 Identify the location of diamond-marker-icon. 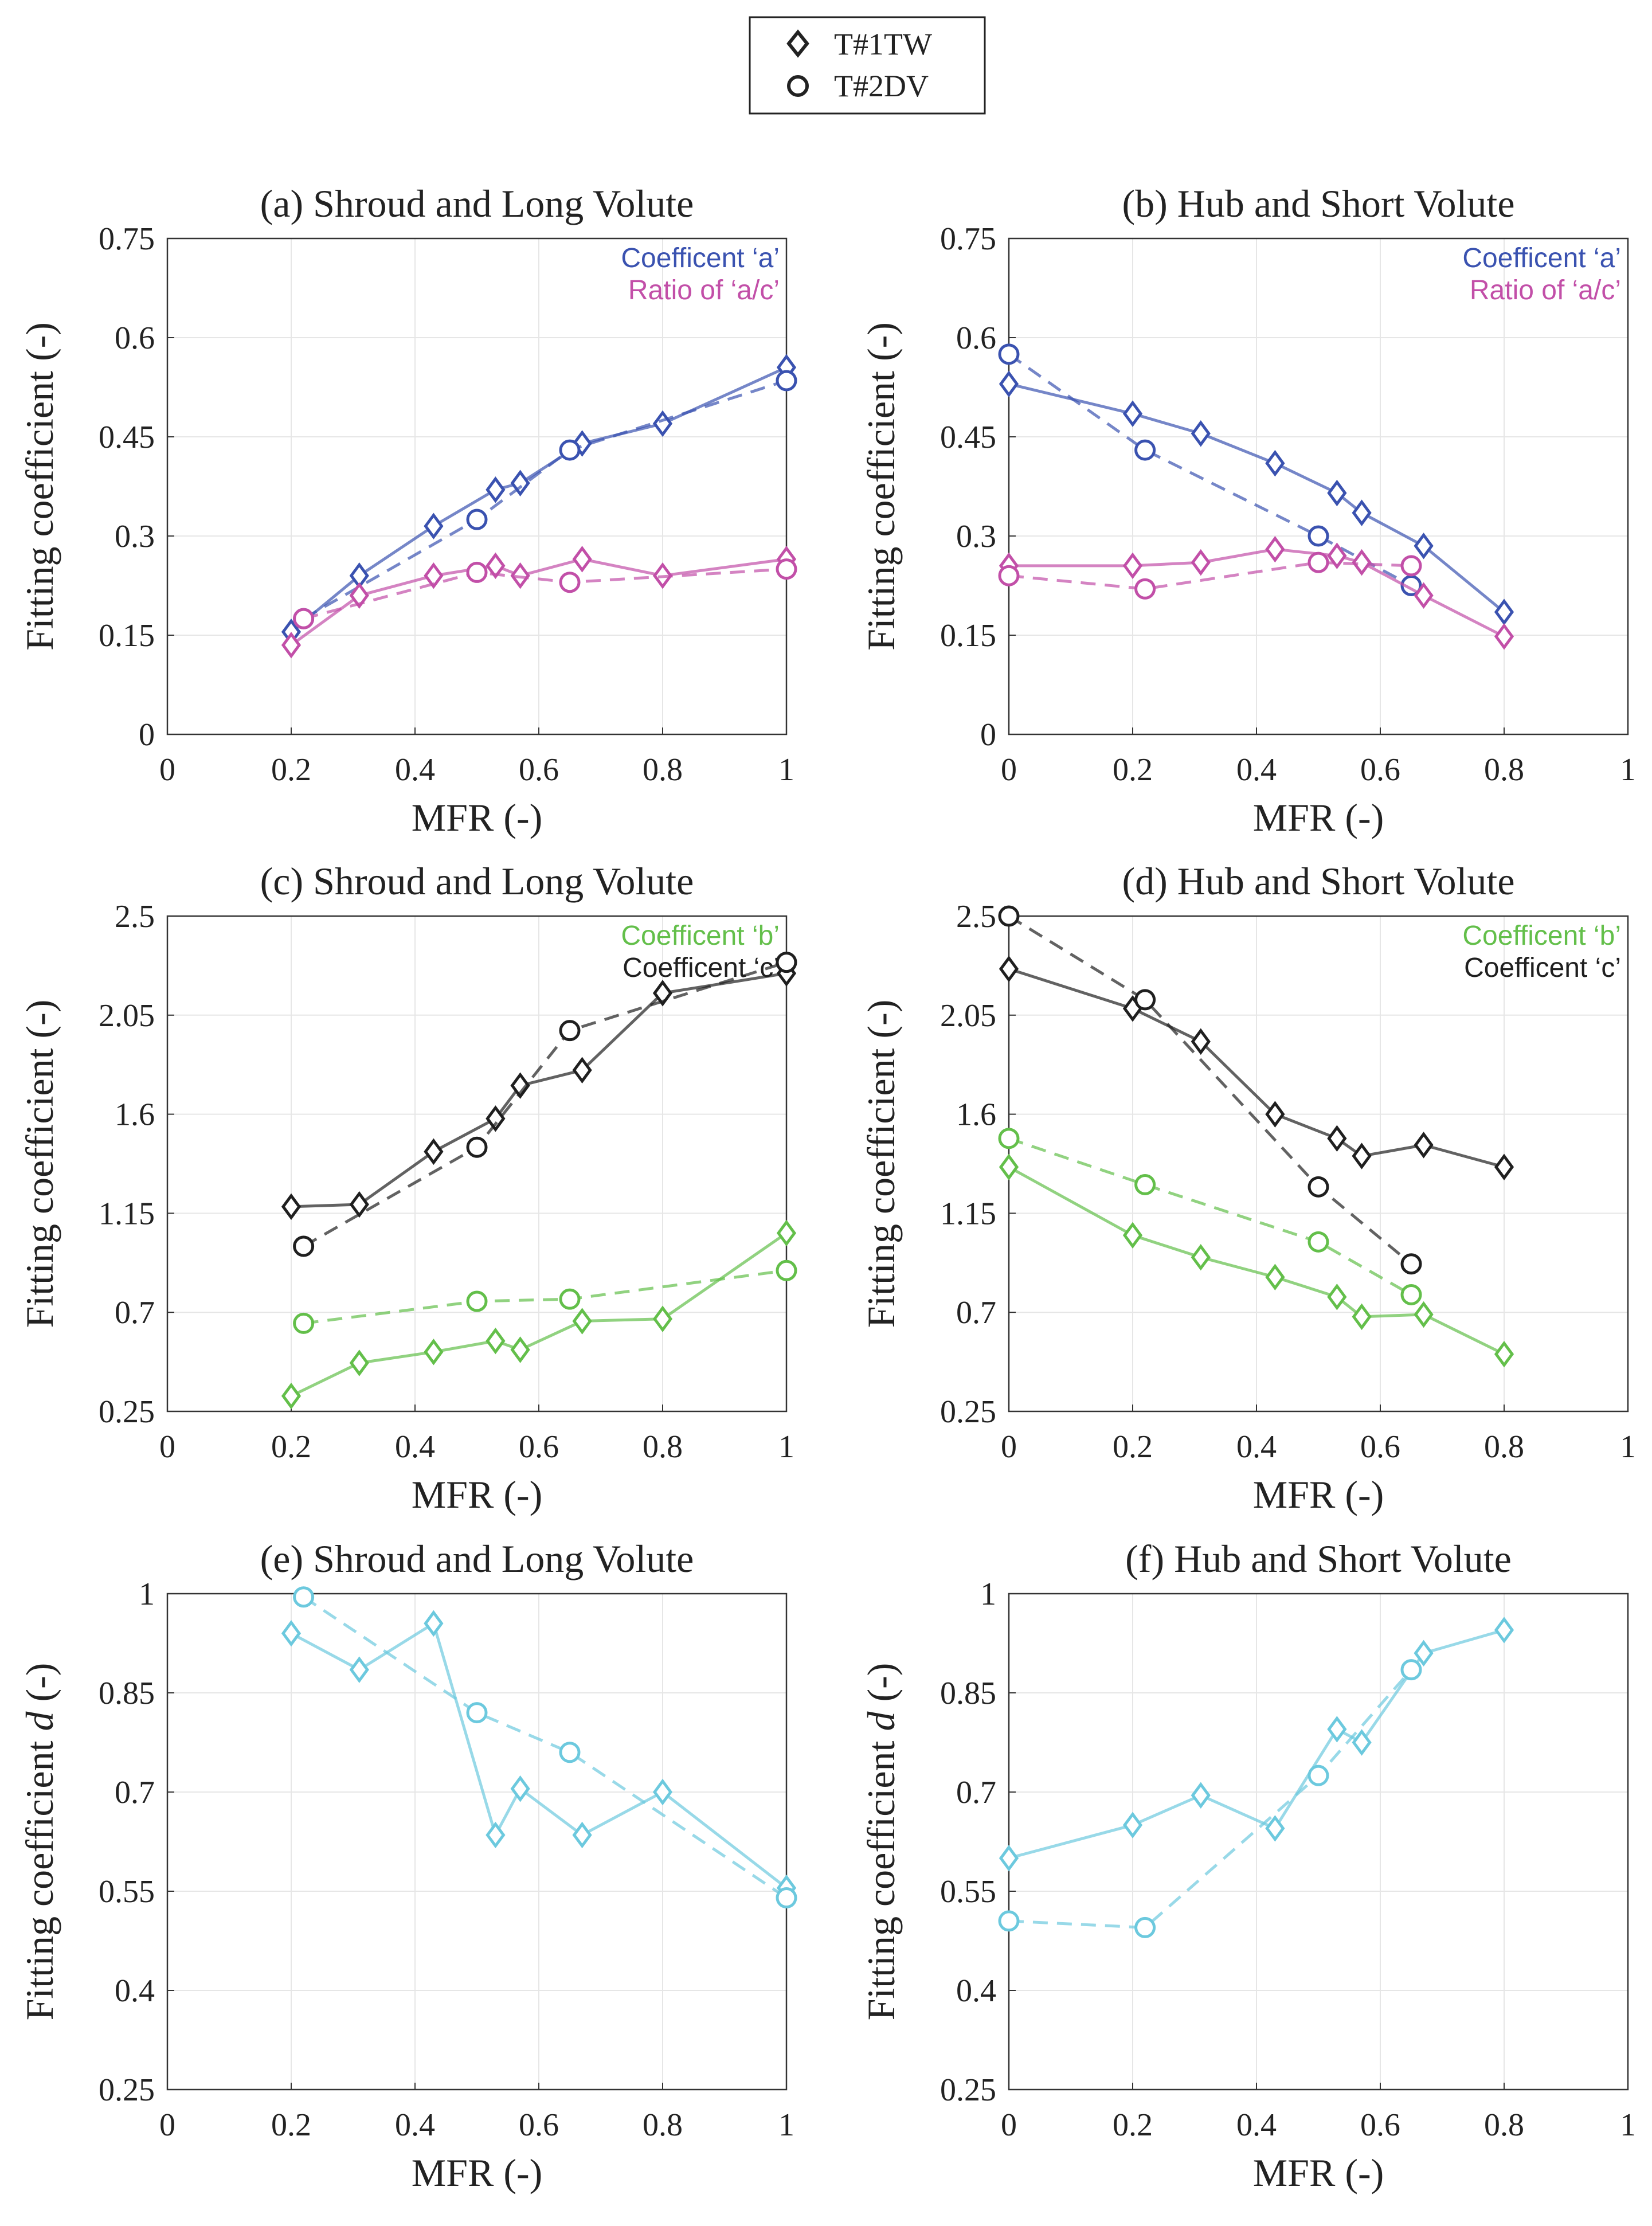
(797, 43).